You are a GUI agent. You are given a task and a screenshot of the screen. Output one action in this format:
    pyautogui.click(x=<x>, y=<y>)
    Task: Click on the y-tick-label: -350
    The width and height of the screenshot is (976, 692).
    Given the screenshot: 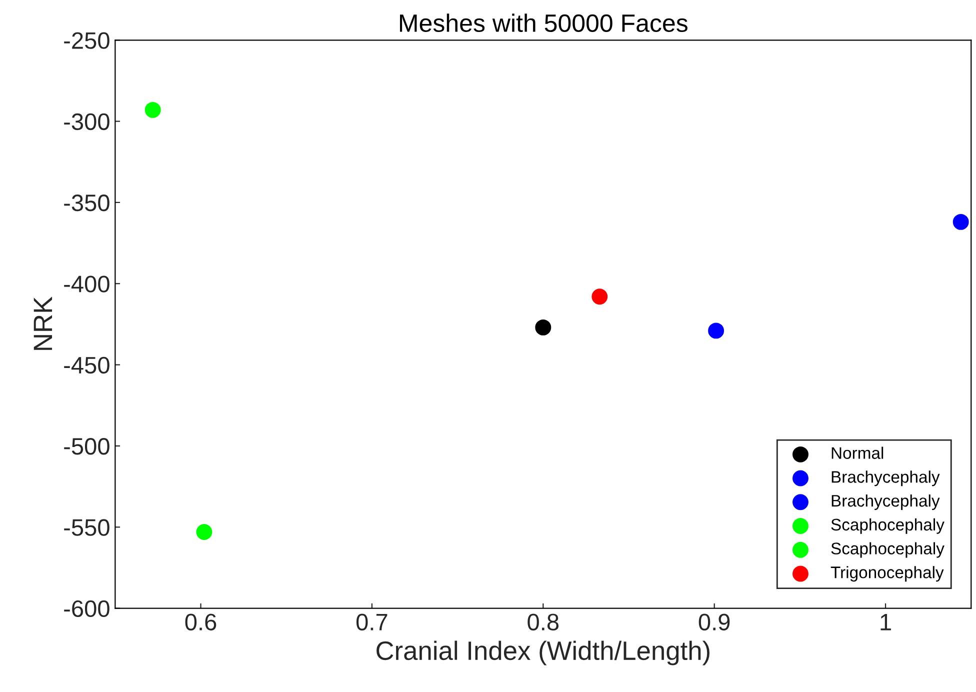 What is the action you would take?
    pyautogui.click(x=87, y=203)
    